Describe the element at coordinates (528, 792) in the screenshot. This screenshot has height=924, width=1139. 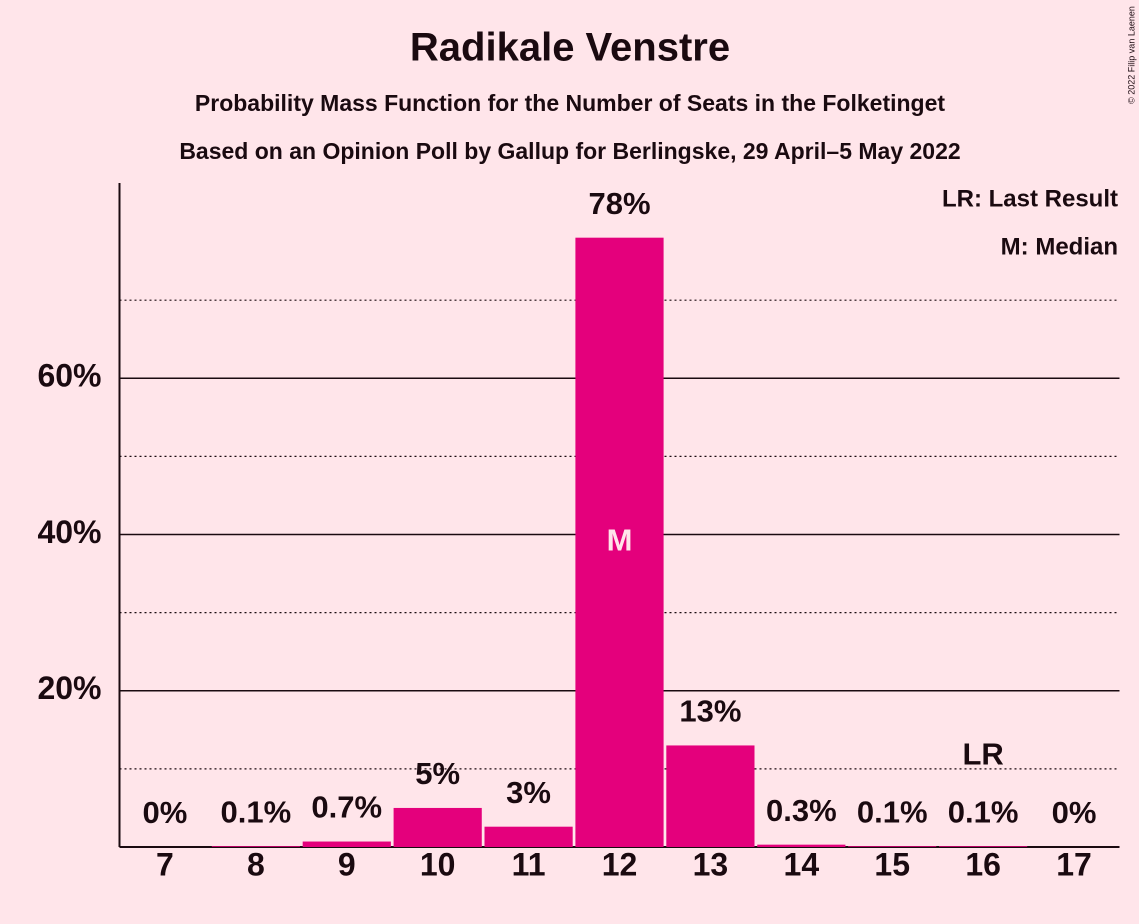
I see `value-label: 3%` at that location.